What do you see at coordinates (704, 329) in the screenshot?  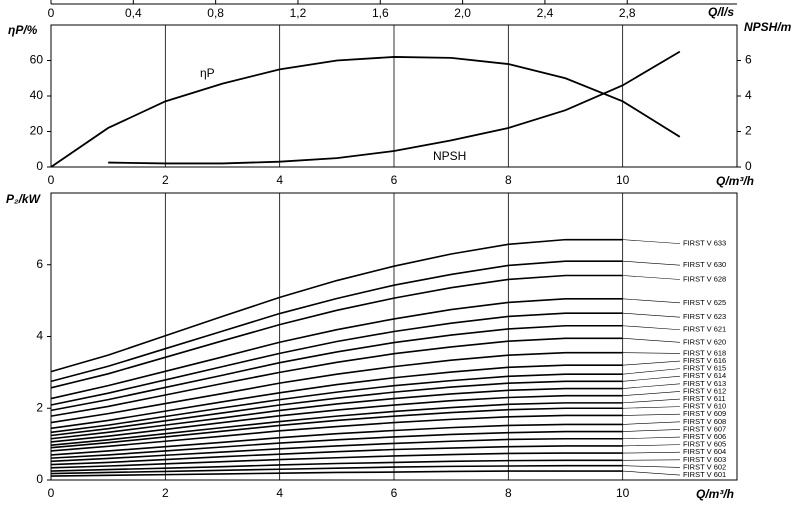 I see `series-label: FIRST V 621` at bounding box center [704, 329].